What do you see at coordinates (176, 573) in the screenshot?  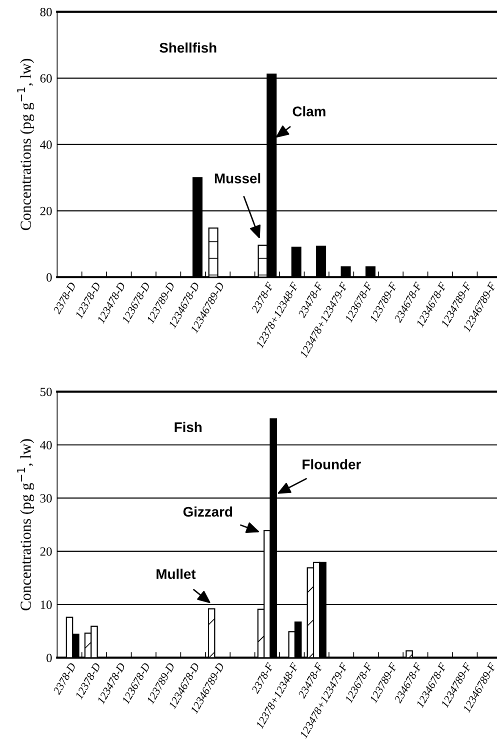 I see `text: Mullet` at bounding box center [176, 573].